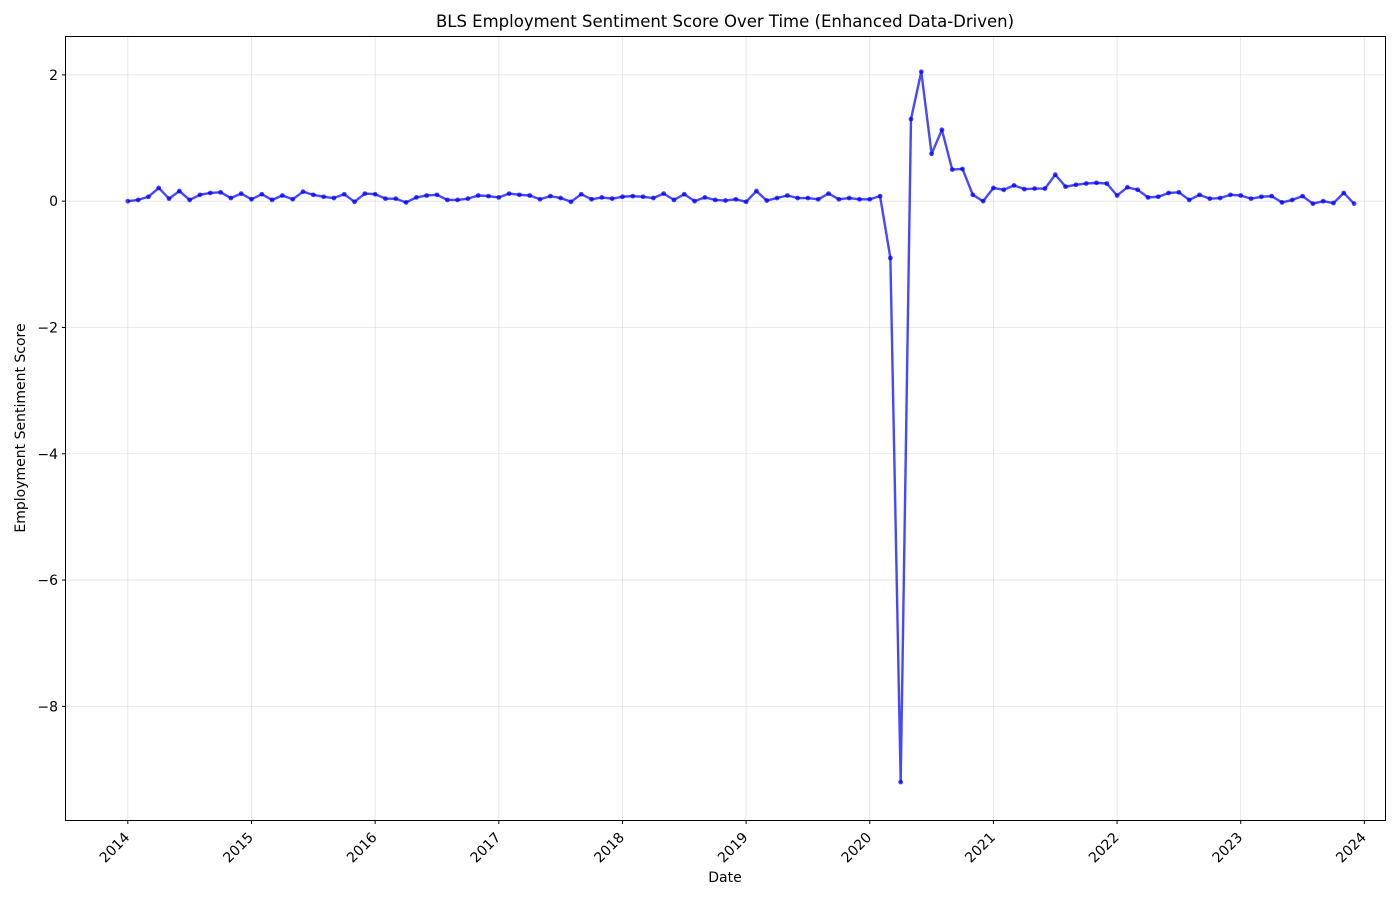 This screenshot has height=900, width=1400. Describe the element at coordinates (486, 848) in the screenshot. I see `x-tick-label: 2017` at that location.